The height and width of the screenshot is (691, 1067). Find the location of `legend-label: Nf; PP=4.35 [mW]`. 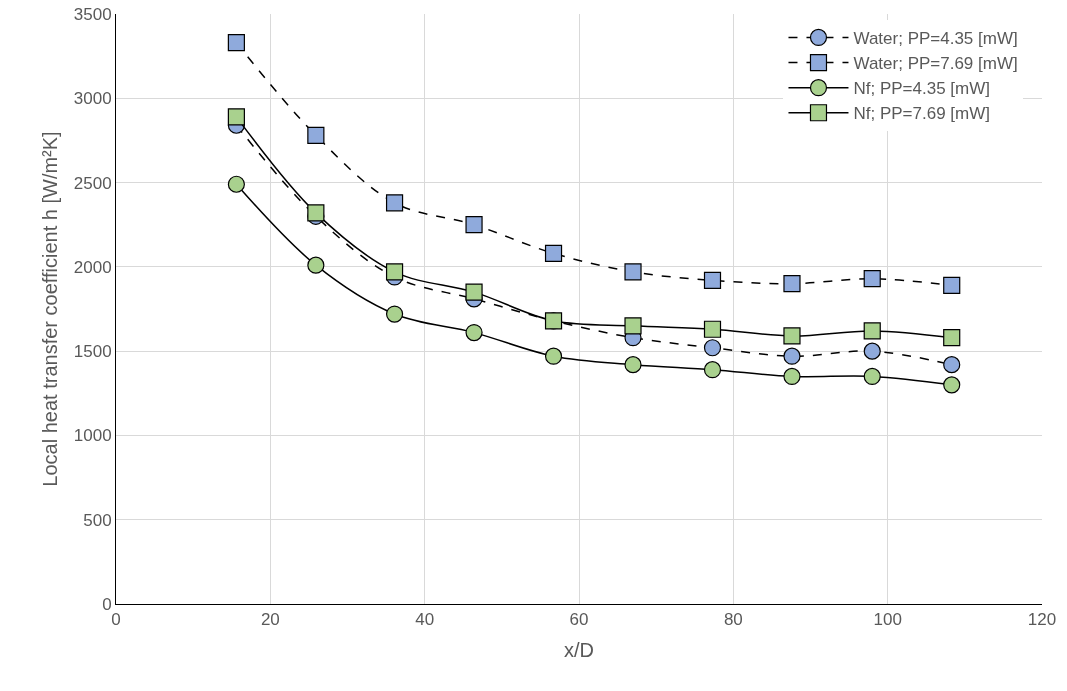

legend-label: Nf; PP=4.35 [mW] is located at coordinates (921, 89).